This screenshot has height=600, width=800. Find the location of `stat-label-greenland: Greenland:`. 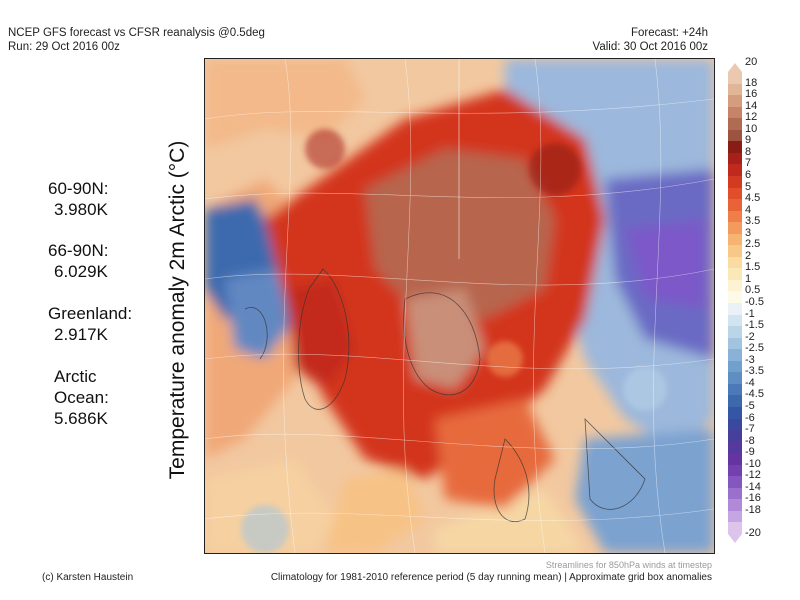

stat-label-greenland: Greenland: is located at coordinates (90, 313).